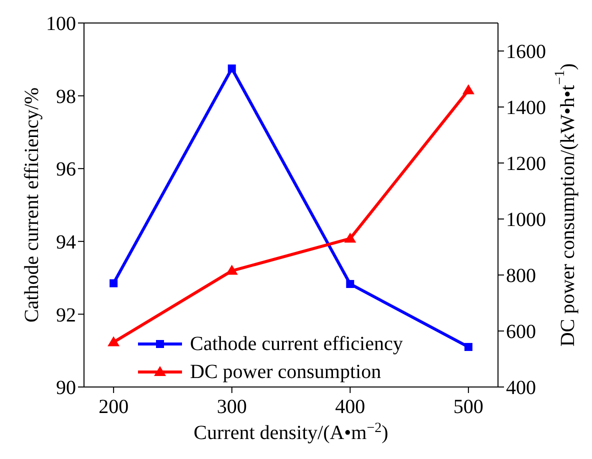  What do you see at coordinates (521, 276) in the screenshot?
I see `y2-tick-label: 800` at bounding box center [521, 276].